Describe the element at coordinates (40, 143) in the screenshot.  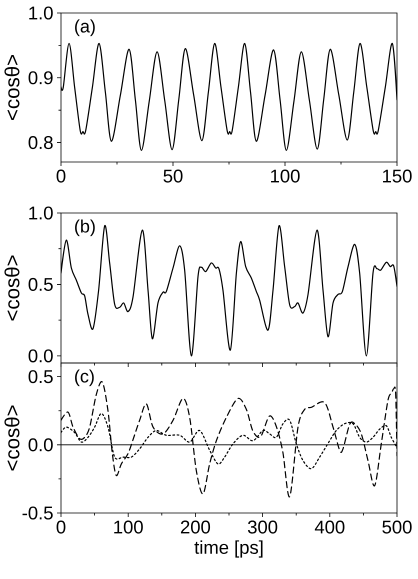
I see `y-tick-label: 0.8` at that location.